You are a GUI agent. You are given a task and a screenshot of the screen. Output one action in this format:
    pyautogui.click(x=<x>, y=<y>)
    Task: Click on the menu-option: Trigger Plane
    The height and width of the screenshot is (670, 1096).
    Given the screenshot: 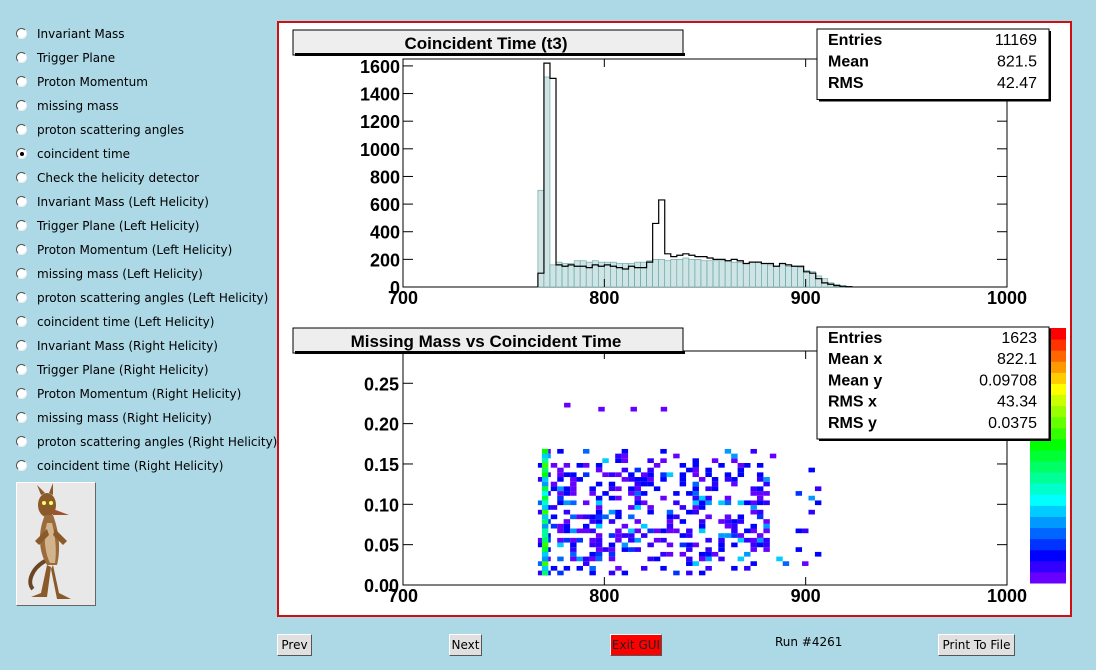 What is the action you would take?
    pyautogui.click(x=141, y=60)
    